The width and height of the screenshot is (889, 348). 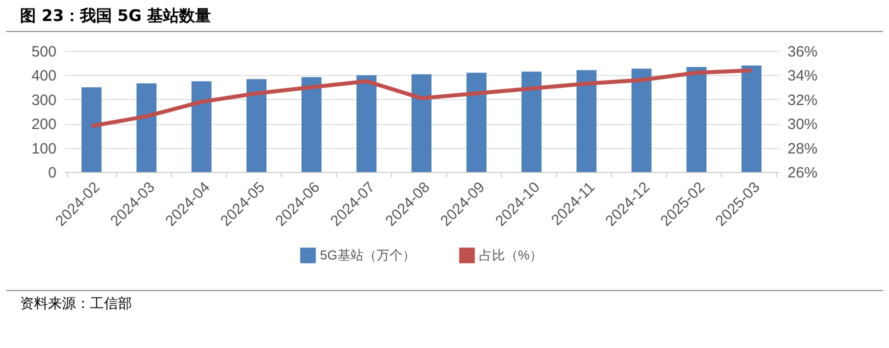 I want to click on y2-tick-label: 26%, so click(x=803, y=173).